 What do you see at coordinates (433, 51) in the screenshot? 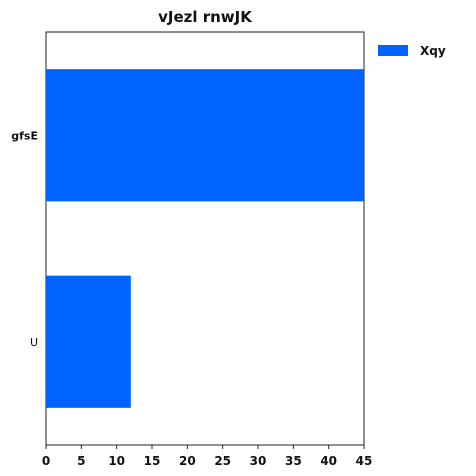
I see `legend-label: Xqy` at bounding box center [433, 51].